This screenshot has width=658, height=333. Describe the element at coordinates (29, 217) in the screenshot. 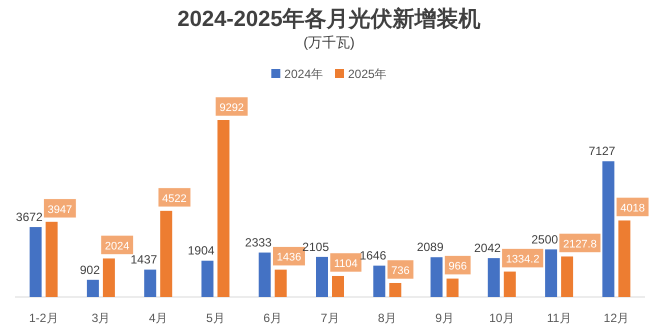

I see `data-label: 3672` at that location.